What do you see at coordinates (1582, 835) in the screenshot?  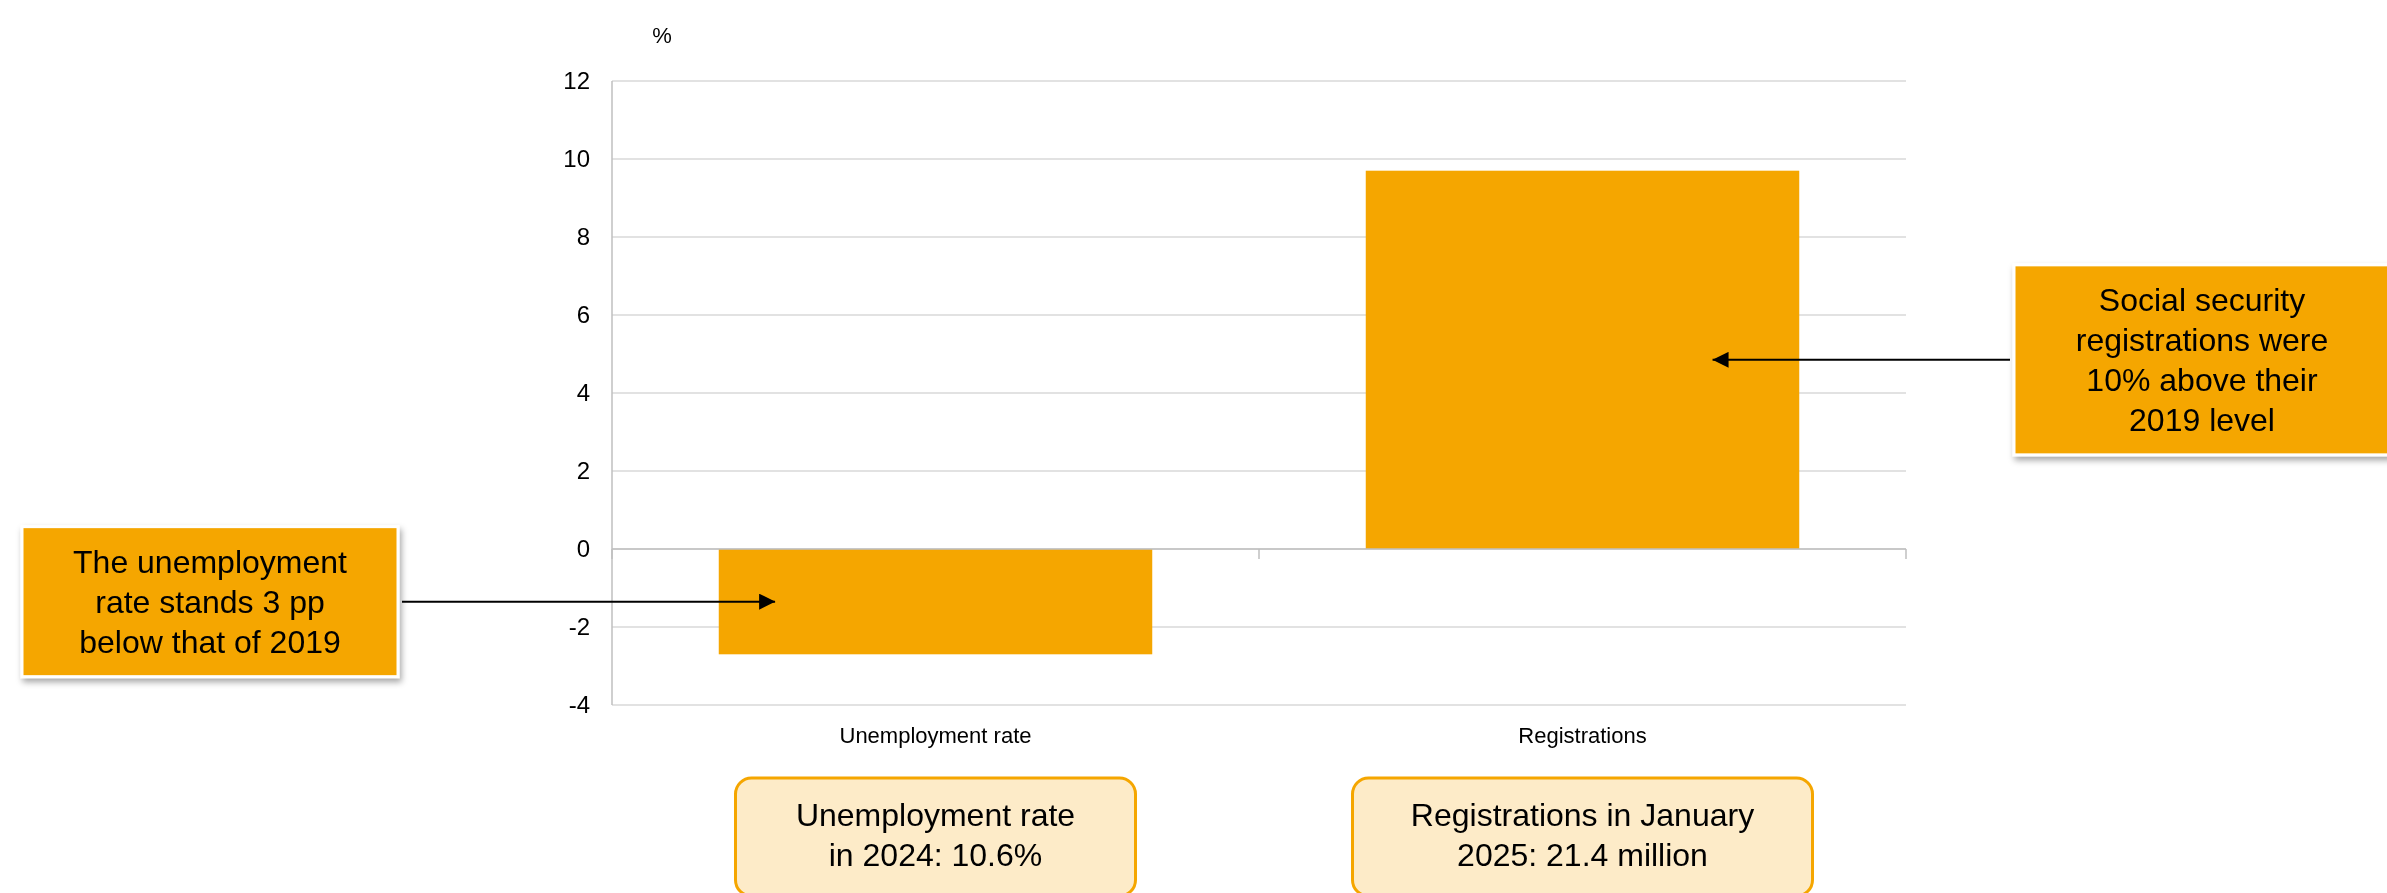 I see `text: Registrations in January 2025: 21.4 million` at bounding box center [1582, 835].